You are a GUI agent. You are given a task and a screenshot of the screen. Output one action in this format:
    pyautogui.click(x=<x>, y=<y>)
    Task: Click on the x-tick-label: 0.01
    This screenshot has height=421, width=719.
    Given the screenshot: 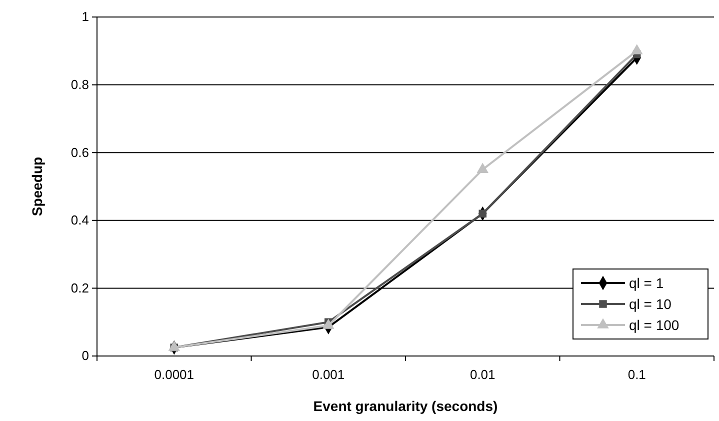 What is the action you would take?
    pyautogui.click(x=483, y=374)
    